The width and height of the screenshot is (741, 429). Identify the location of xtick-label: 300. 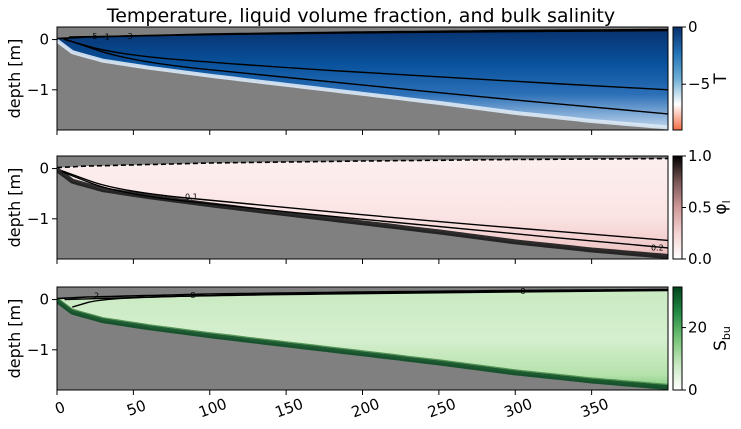
(518, 408).